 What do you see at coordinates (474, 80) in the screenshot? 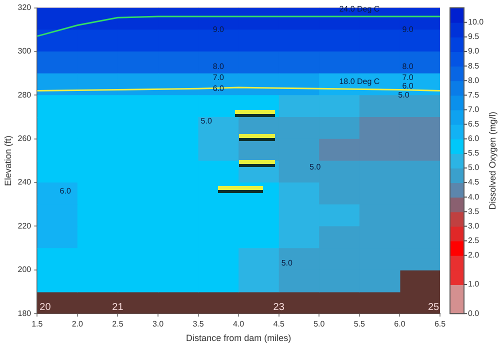
I see `color-bar-label: 8.0` at bounding box center [474, 80].